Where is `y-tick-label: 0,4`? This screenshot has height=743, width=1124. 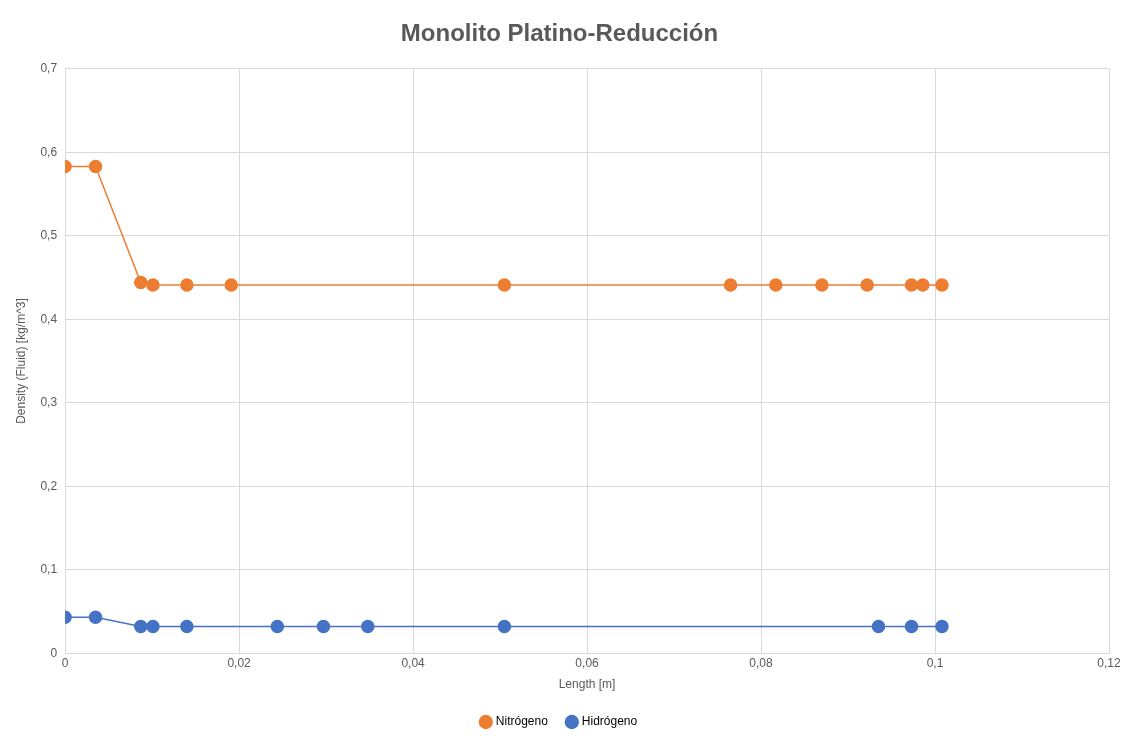 y-tick-label: 0,4 is located at coordinates (49, 318).